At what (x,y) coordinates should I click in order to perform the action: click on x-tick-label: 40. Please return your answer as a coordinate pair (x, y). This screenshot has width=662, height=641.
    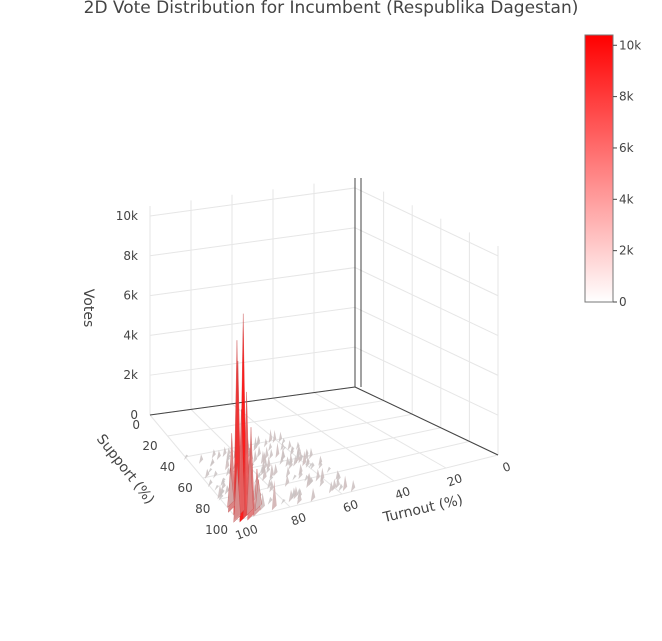
    Looking at the image, I should click on (402, 493).